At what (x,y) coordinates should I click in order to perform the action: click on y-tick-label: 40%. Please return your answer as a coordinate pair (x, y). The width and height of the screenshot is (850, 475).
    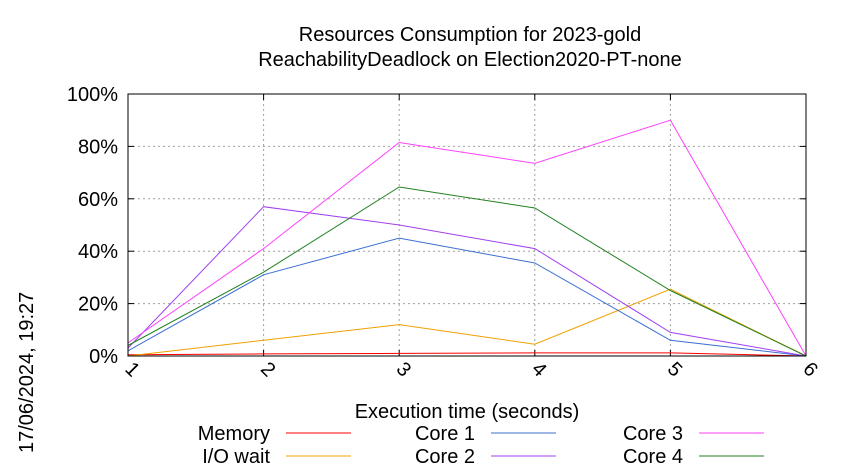
    Looking at the image, I should click on (98, 252).